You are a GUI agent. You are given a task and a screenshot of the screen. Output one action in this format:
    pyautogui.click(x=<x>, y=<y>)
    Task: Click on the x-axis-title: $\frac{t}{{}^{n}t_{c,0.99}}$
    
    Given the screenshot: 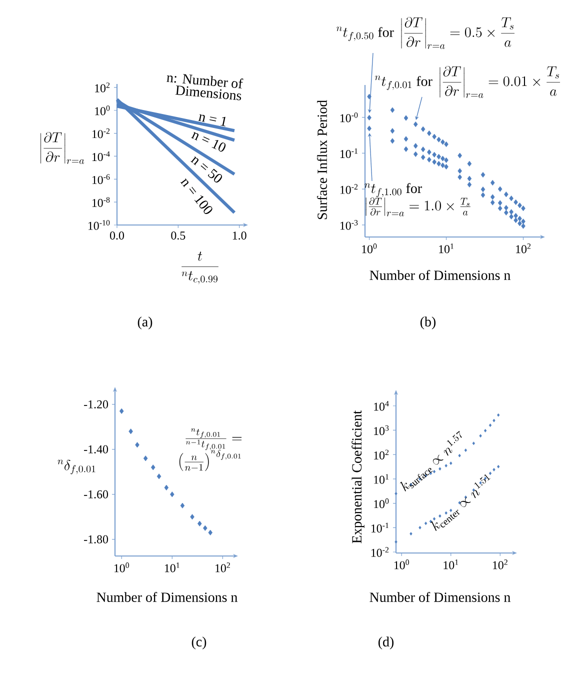 What is the action you would take?
    pyautogui.click(x=200, y=268)
    